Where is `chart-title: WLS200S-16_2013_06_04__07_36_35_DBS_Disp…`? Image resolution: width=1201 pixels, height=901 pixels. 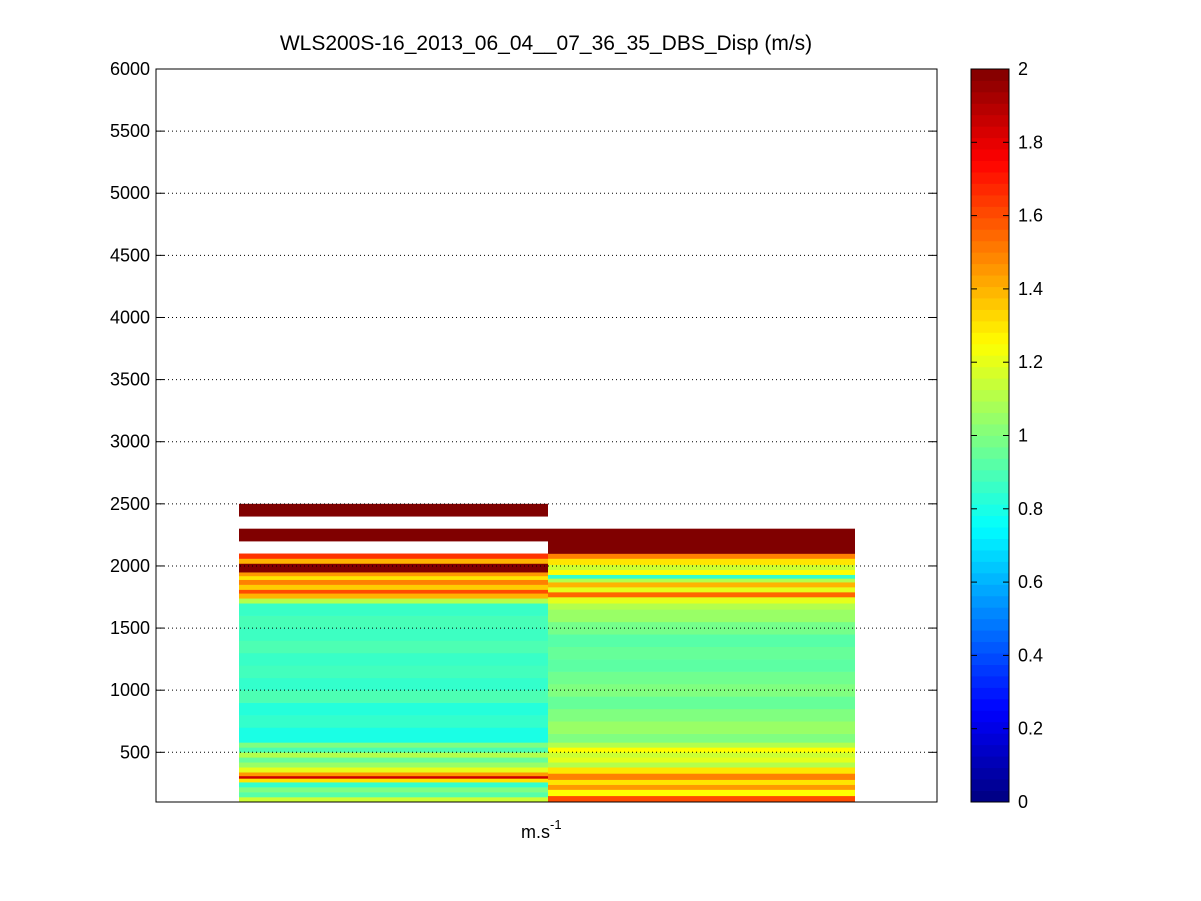
chart-title: WLS200S-16_2013_06_04__07_36_35_DBS_Disp… is located at coordinates (546, 43).